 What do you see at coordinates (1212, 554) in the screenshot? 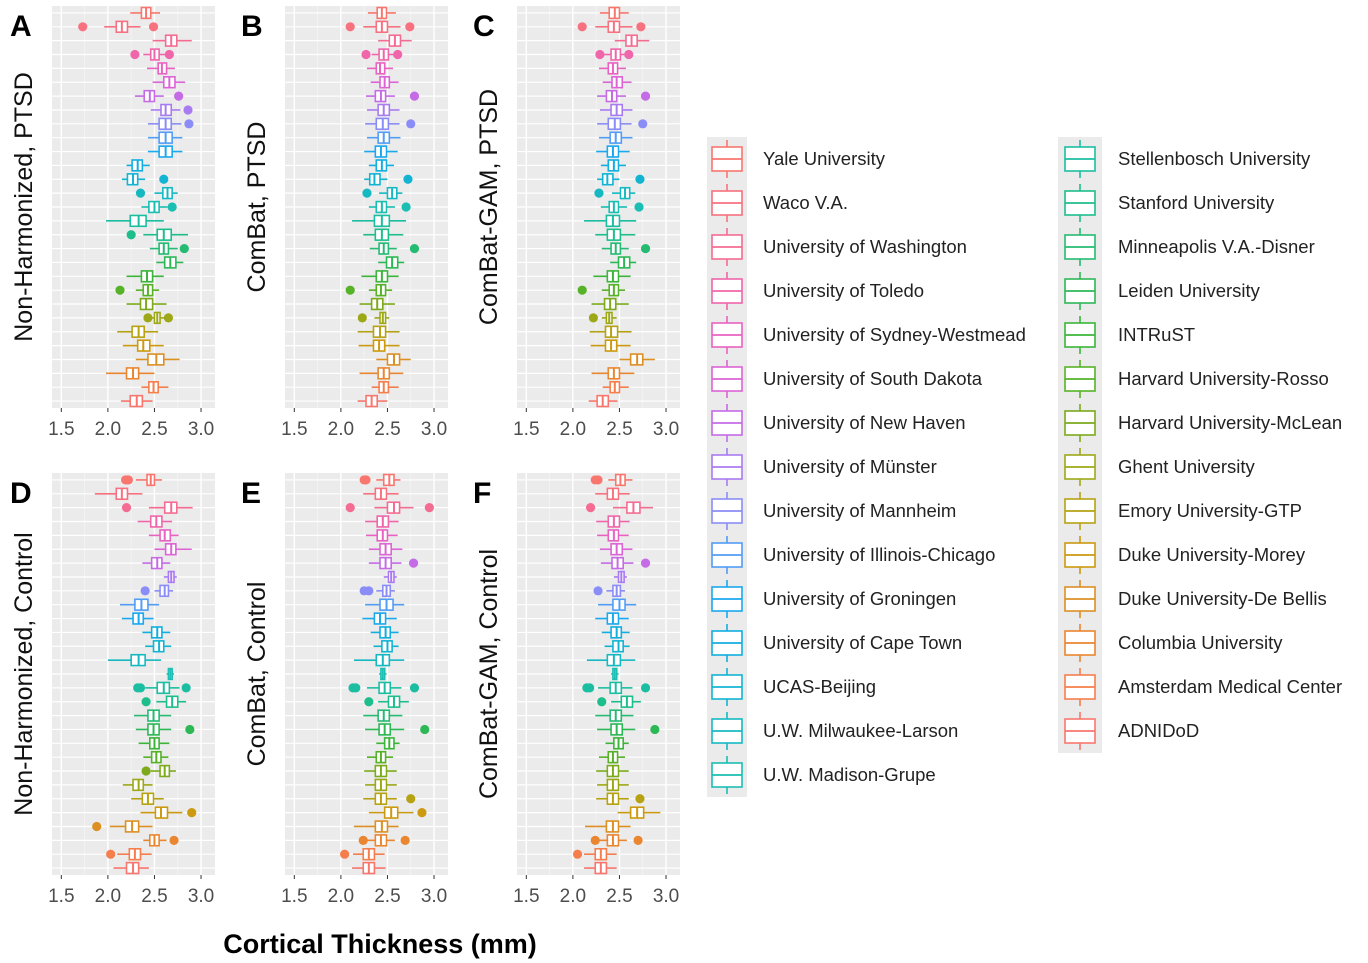
I see `legend-label: Duke University-Morey` at bounding box center [1212, 554].